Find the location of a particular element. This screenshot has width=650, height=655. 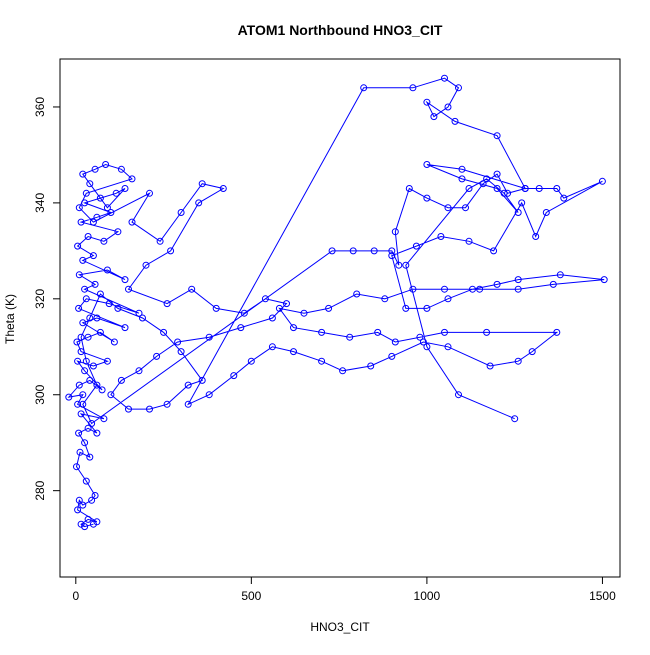

y-tick-label: 300 is located at coordinates (40, 394).